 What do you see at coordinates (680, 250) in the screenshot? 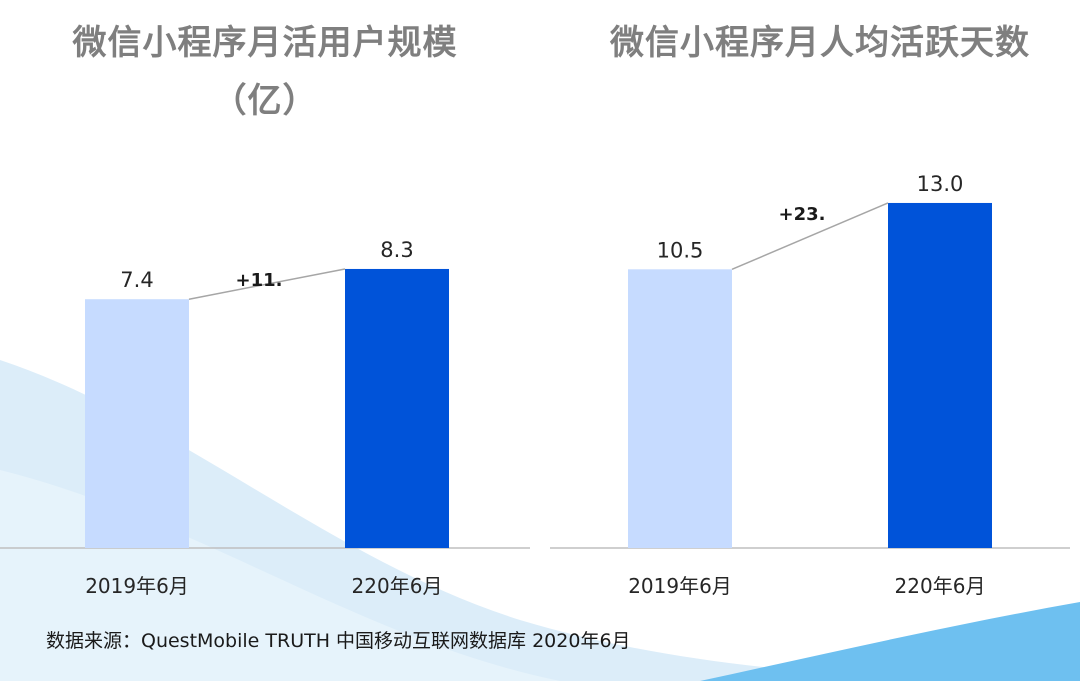
I see `days-value-label-0: 10.5` at bounding box center [680, 250].